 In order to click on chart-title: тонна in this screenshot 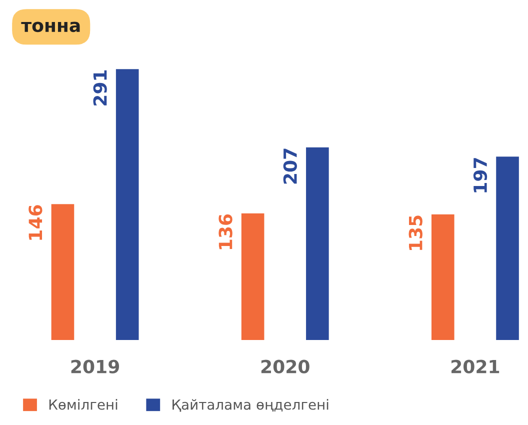, I will do `click(50, 27)`.